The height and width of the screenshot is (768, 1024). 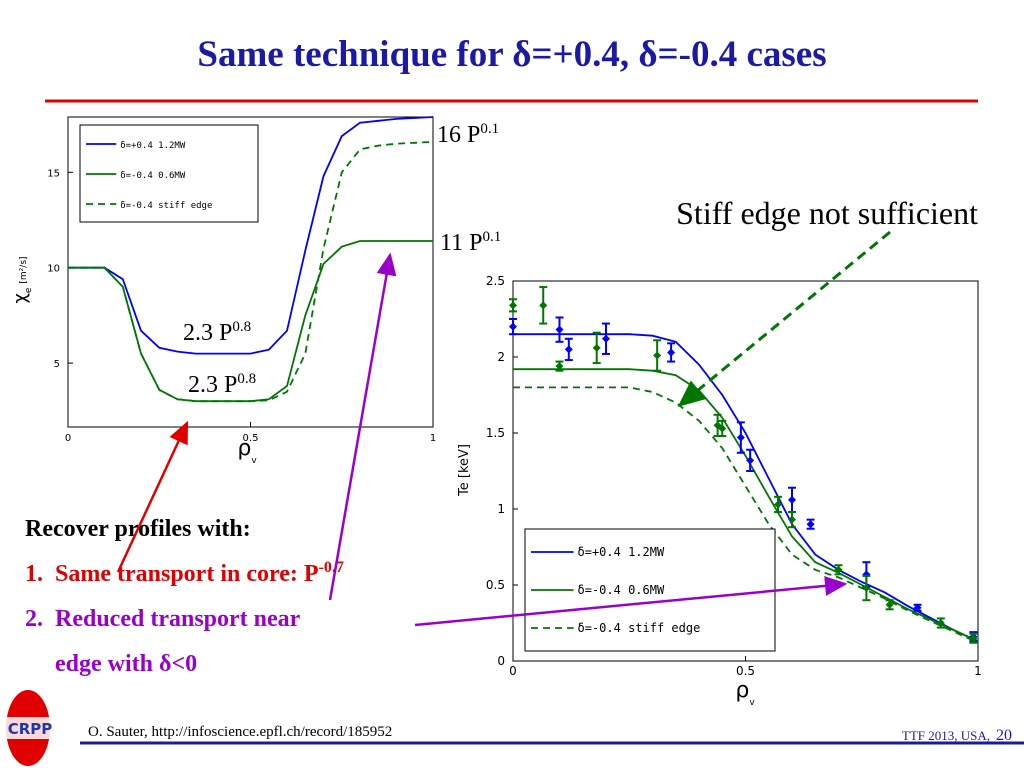 I want to click on y-axis-label: χe [m²/s], so click(x=22, y=279).